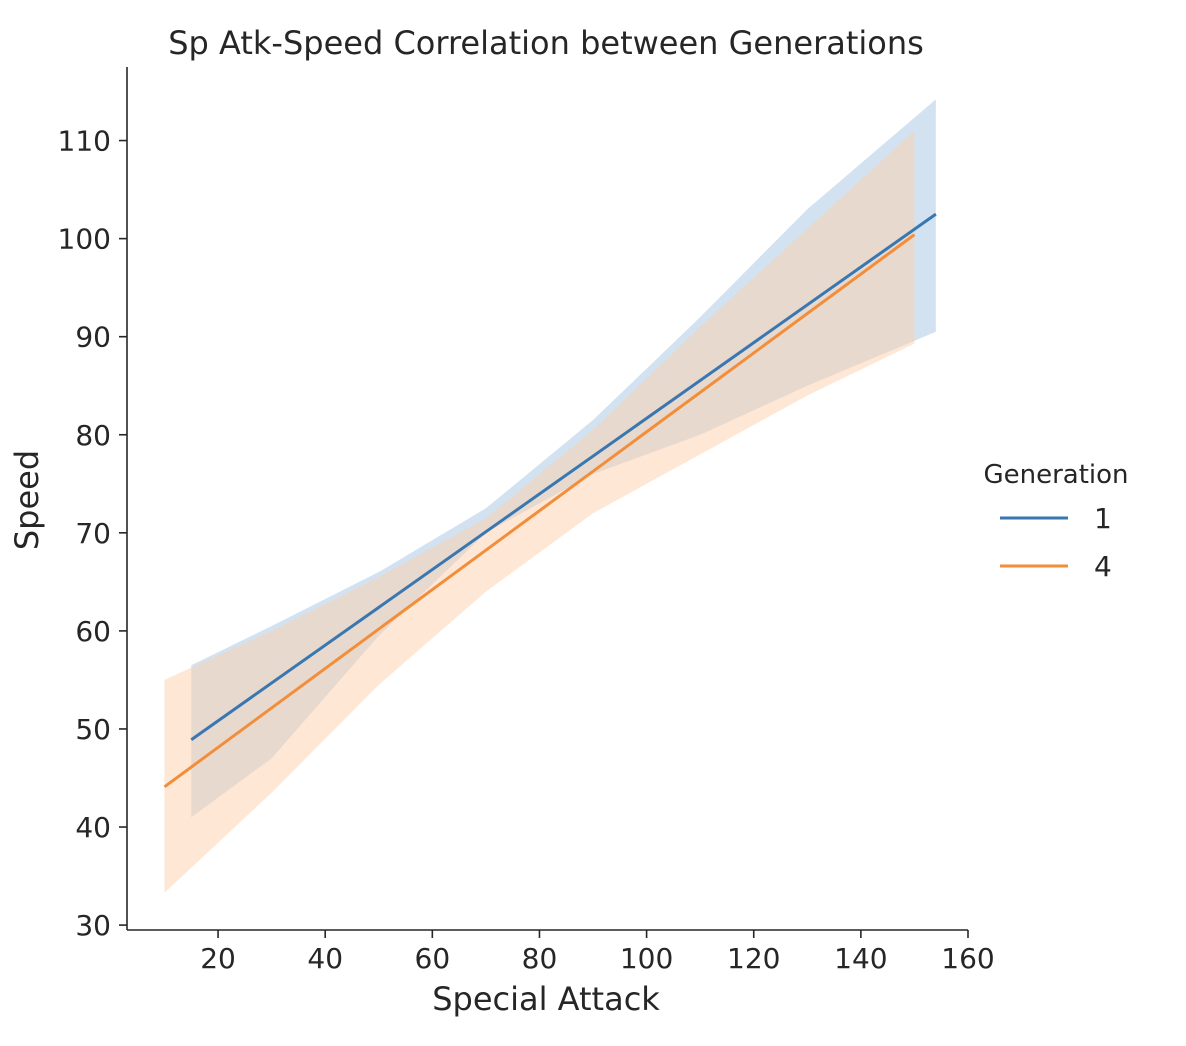 The width and height of the screenshot is (1186, 1046). Describe the element at coordinates (93, 435) in the screenshot. I see `y-tick-label: 80` at that location.